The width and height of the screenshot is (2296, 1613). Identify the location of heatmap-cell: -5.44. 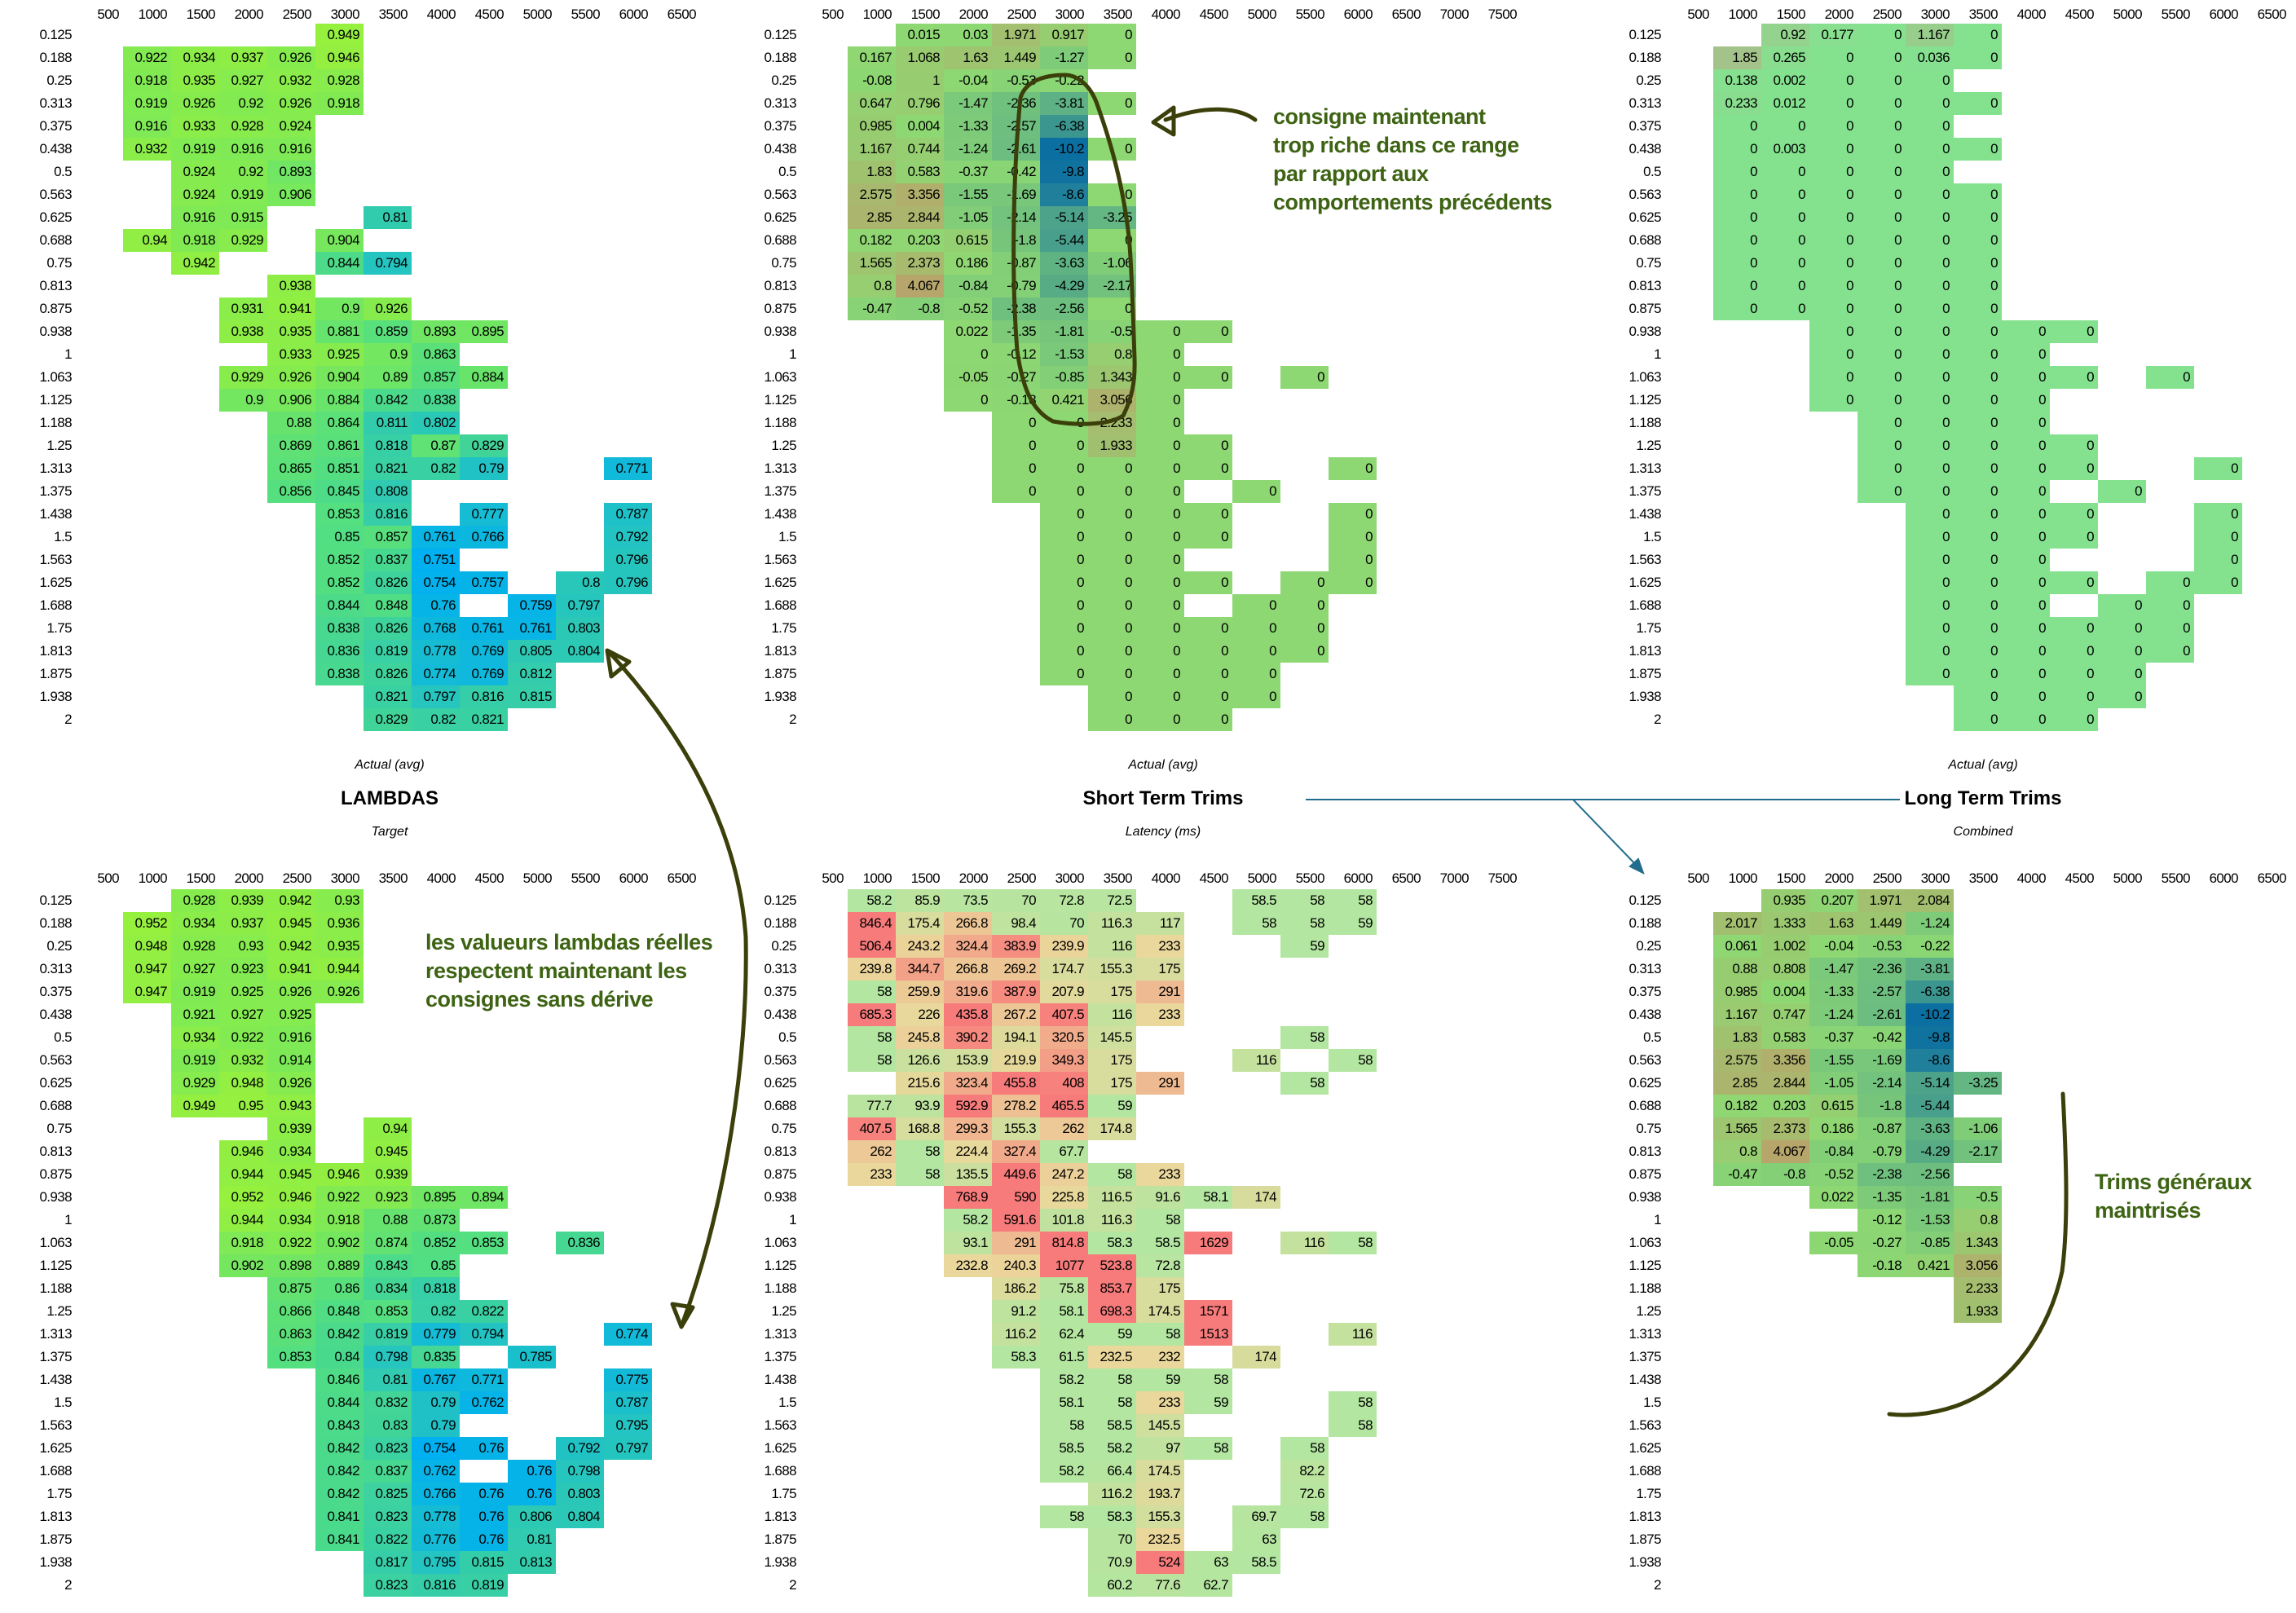
(1930, 1106).